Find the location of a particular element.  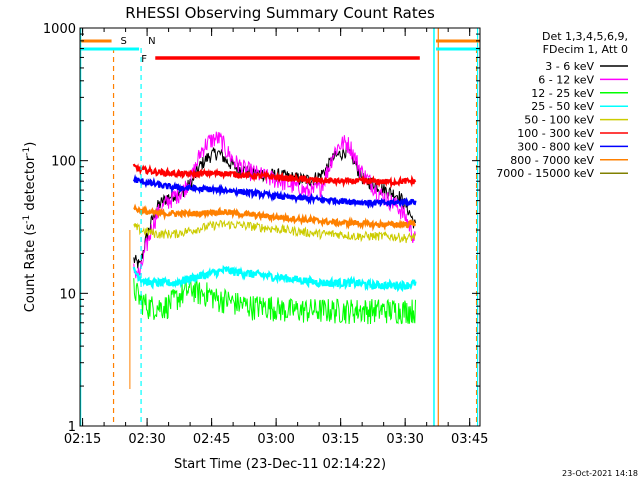

x-tick-label: 03:30 is located at coordinates (404, 439).